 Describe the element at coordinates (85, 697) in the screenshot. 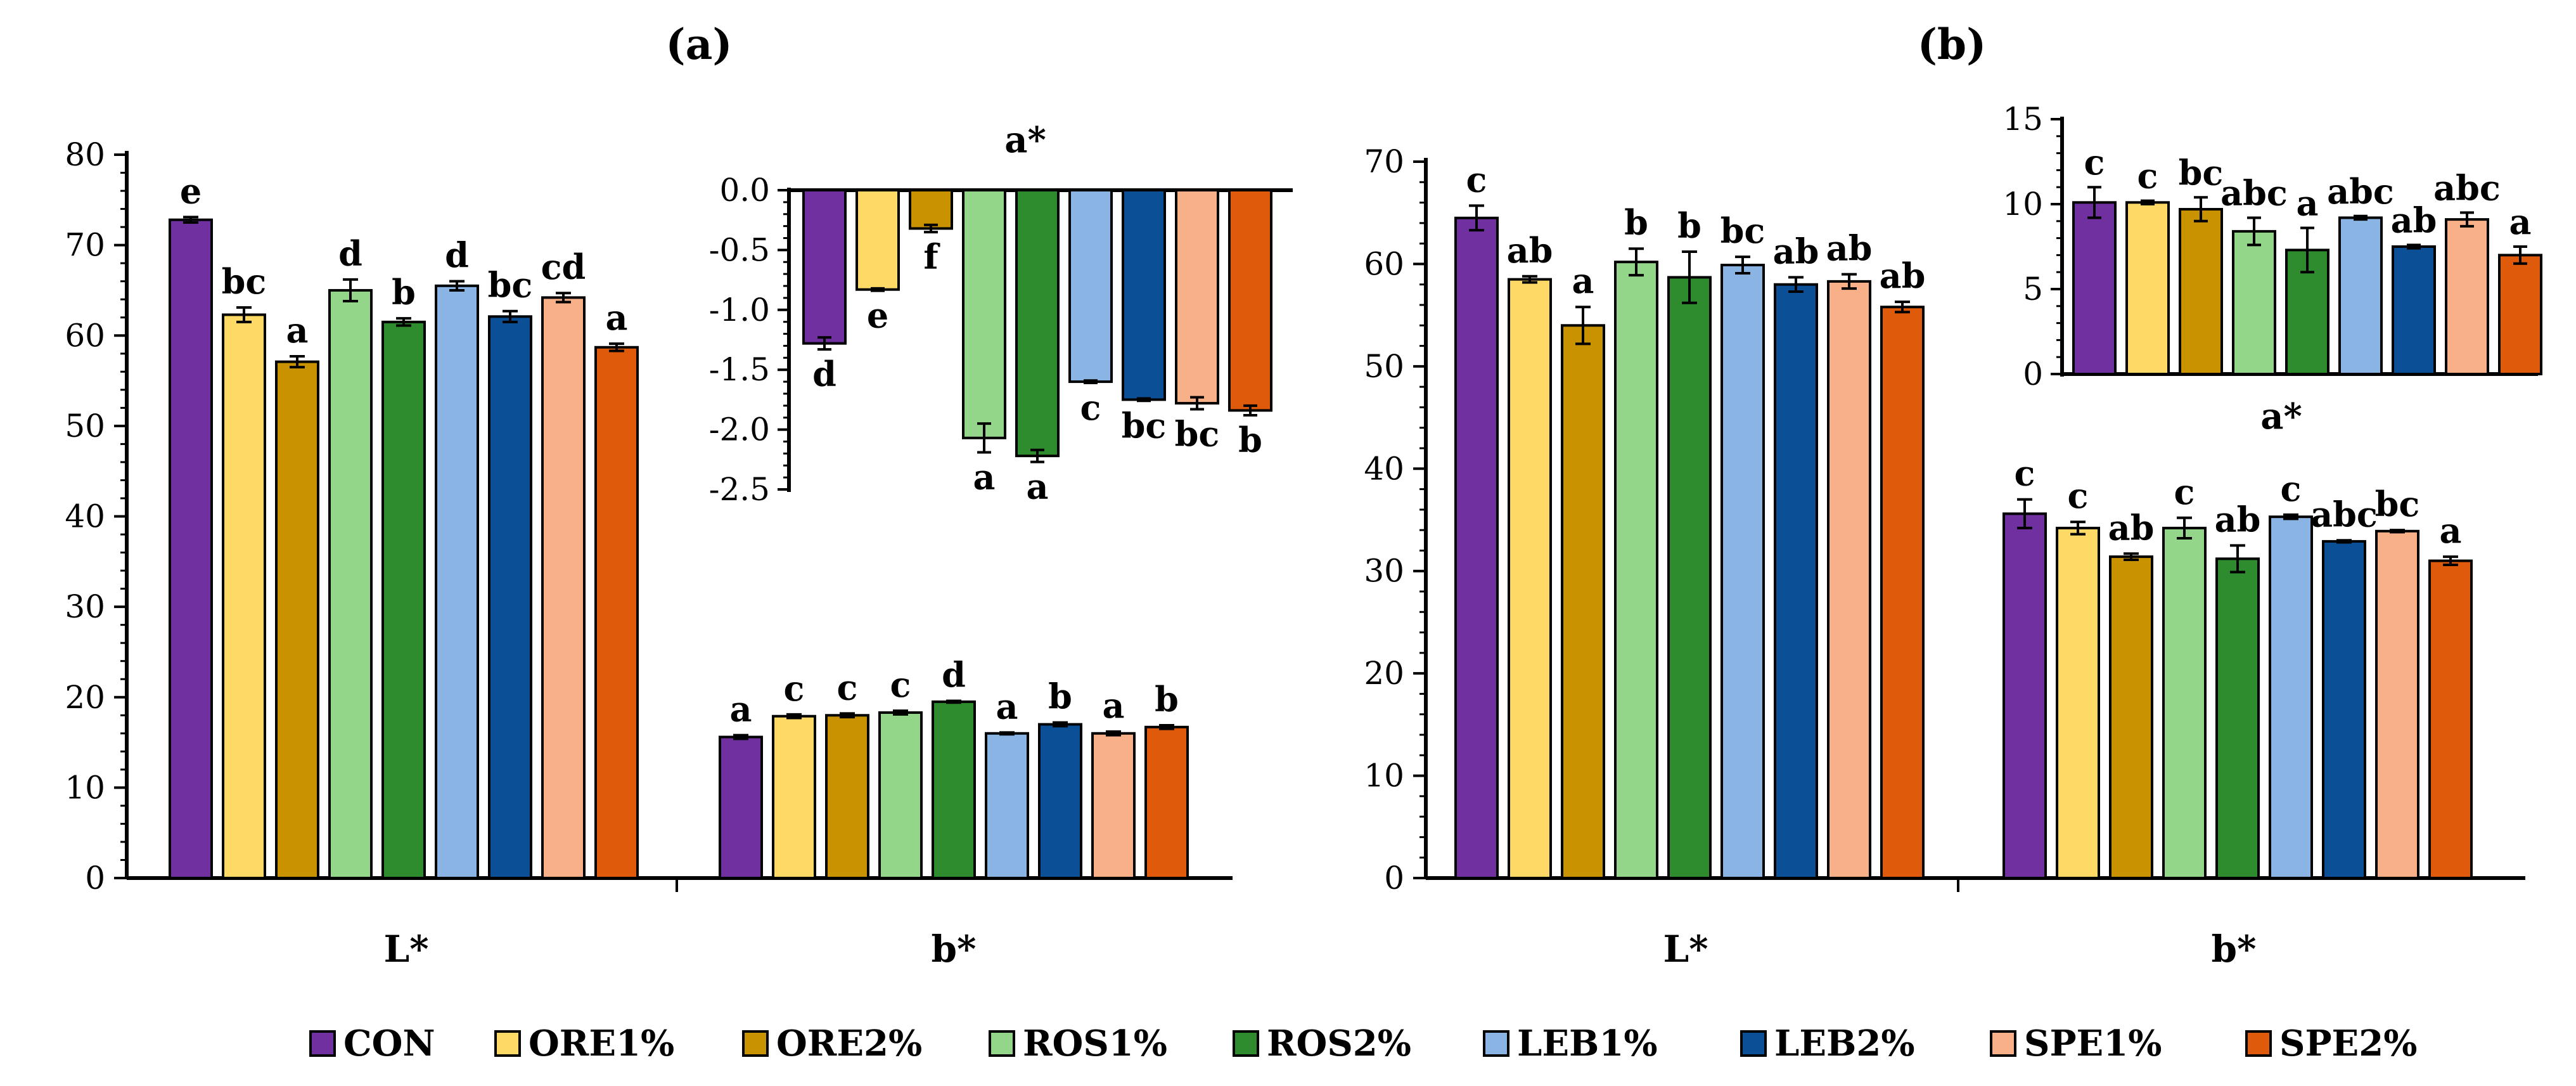

I see `y-tick-label: 20` at that location.